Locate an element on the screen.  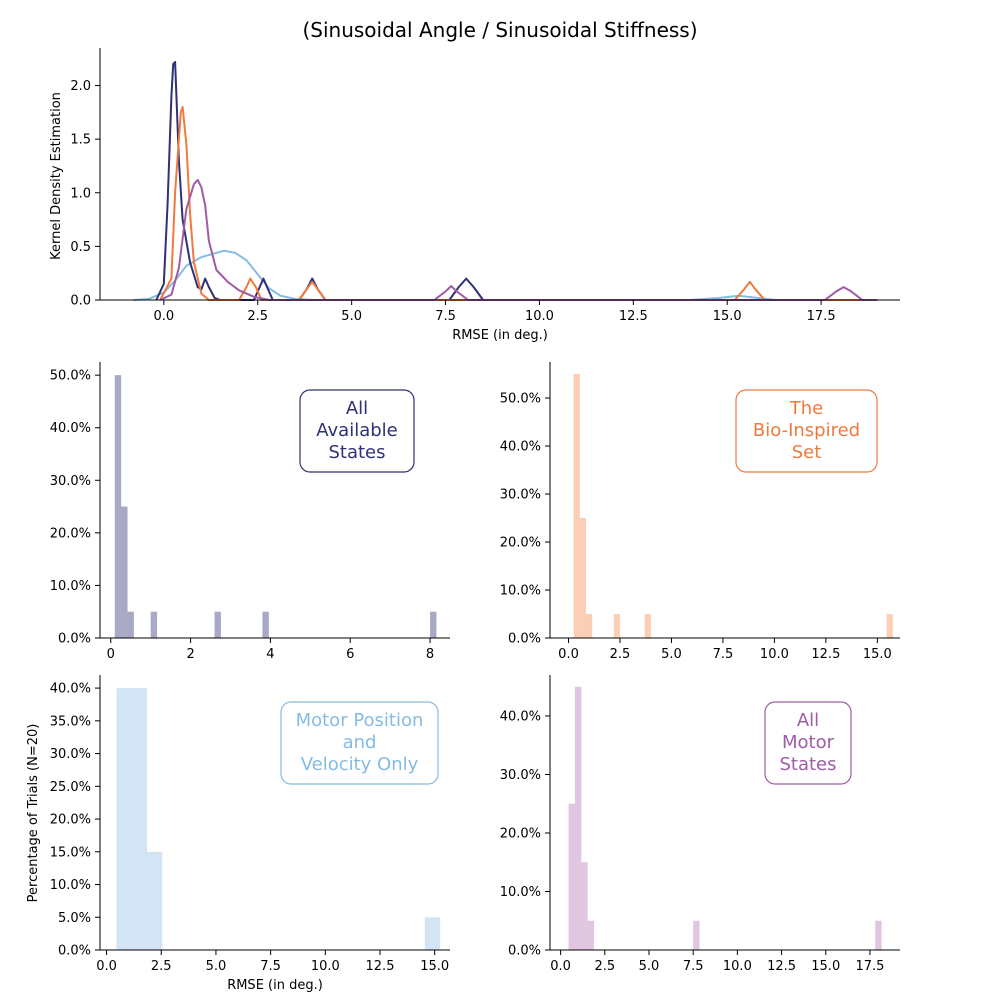
x-tick-label: 8 is located at coordinates (430, 654).